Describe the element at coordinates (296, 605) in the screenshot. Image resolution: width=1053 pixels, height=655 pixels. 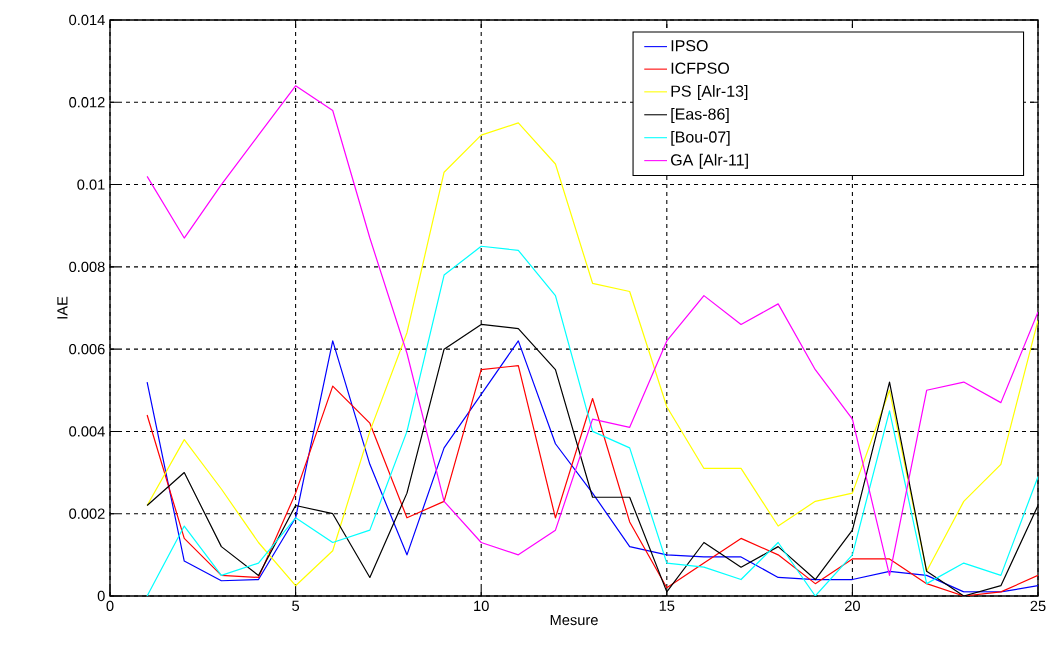
I see `x-tick-label: 5` at that location.